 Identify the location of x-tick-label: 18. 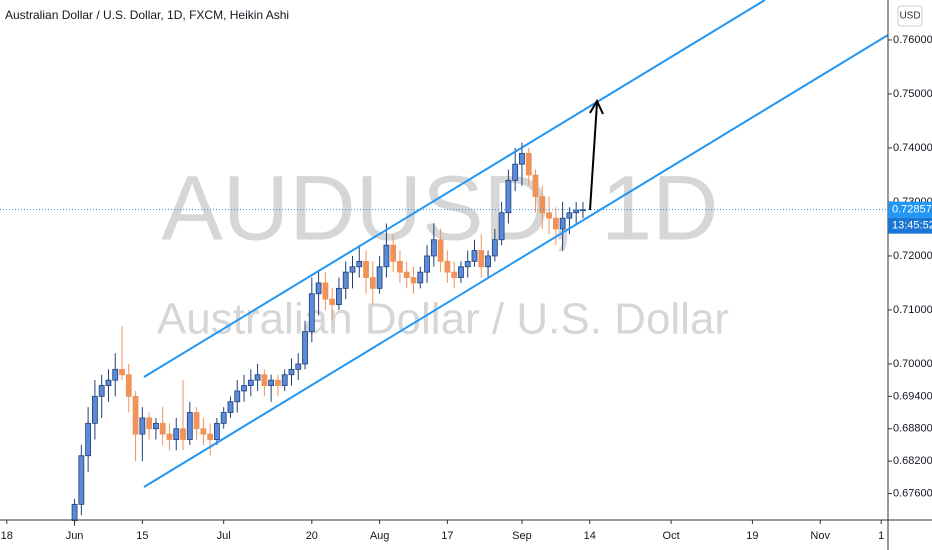
(7, 536).